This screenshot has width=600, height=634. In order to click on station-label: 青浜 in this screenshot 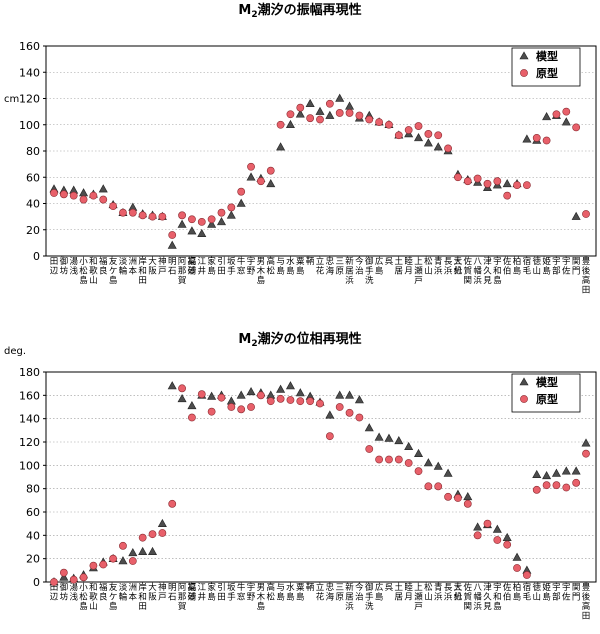, I will do `click(438, 266)`.